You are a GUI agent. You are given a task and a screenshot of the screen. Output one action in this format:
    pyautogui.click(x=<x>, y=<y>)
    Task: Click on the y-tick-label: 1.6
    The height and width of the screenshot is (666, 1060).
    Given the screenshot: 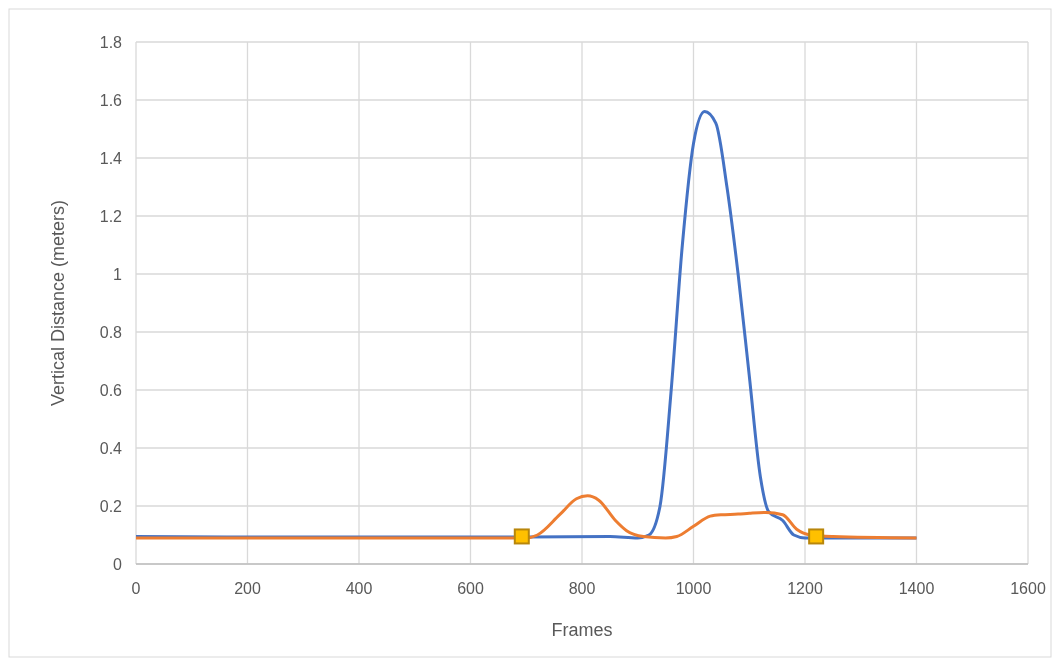 What is the action you would take?
    pyautogui.click(x=111, y=100)
    